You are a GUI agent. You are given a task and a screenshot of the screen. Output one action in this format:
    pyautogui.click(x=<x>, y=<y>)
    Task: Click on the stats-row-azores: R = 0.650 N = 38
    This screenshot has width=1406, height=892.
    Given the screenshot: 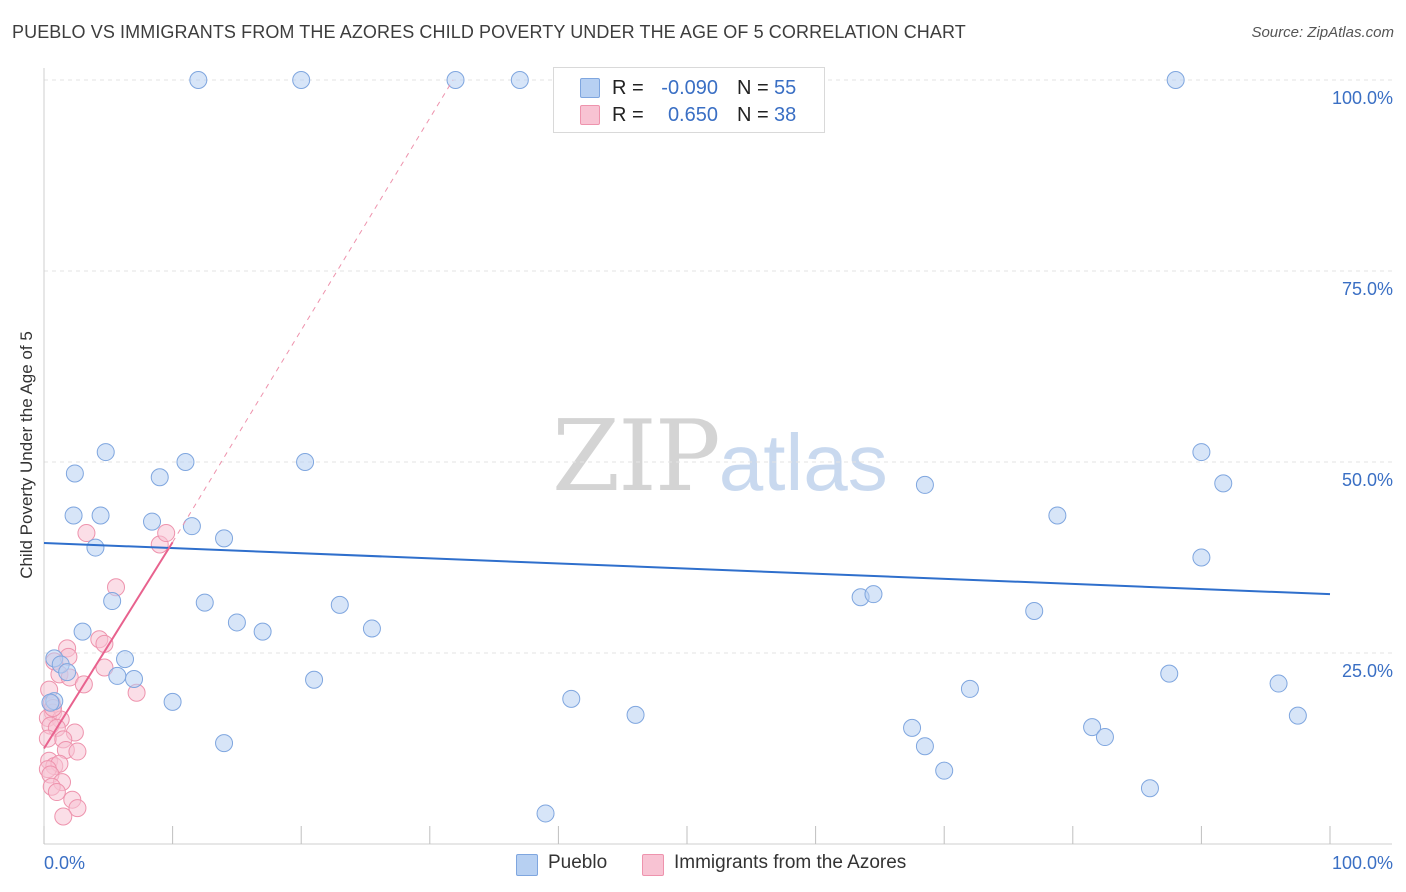 What is the action you would take?
    pyautogui.click(x=689, y=115)
    